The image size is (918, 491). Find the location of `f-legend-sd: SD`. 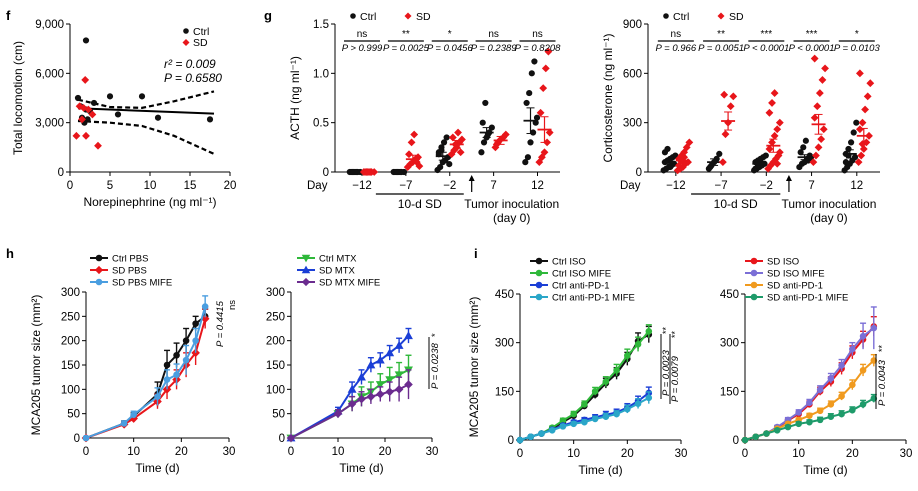

f-legend-sd: SD is located at coordinates (200, 43).